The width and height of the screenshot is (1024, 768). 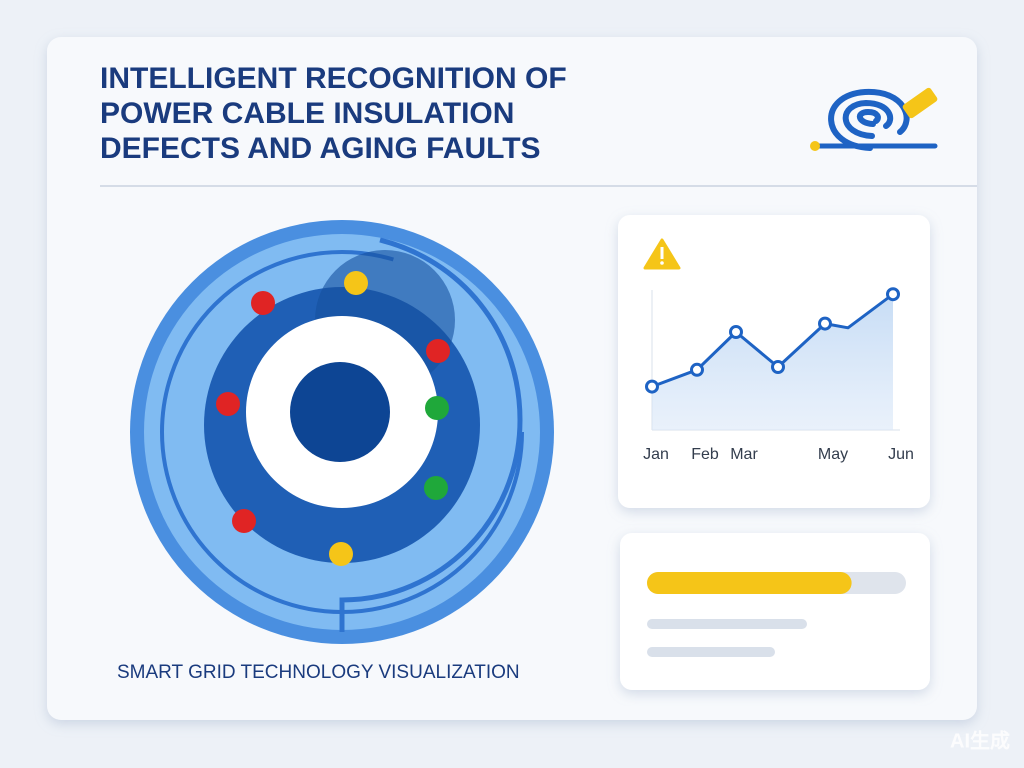 I want to click on defect-points, so click(x=333, y=418).